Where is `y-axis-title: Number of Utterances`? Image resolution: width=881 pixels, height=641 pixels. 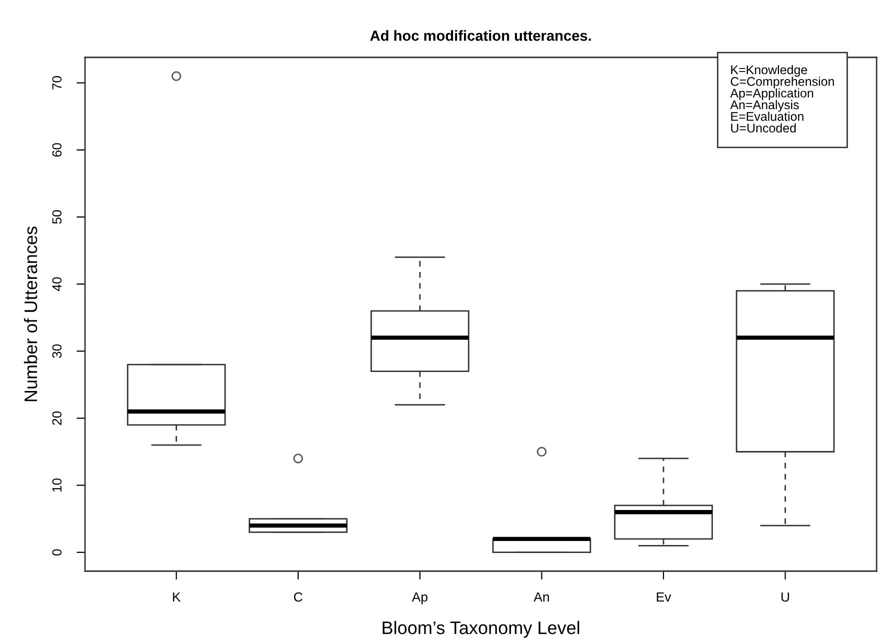 y-axis-title: Number of Utterances is located at coordinates (31, 314).